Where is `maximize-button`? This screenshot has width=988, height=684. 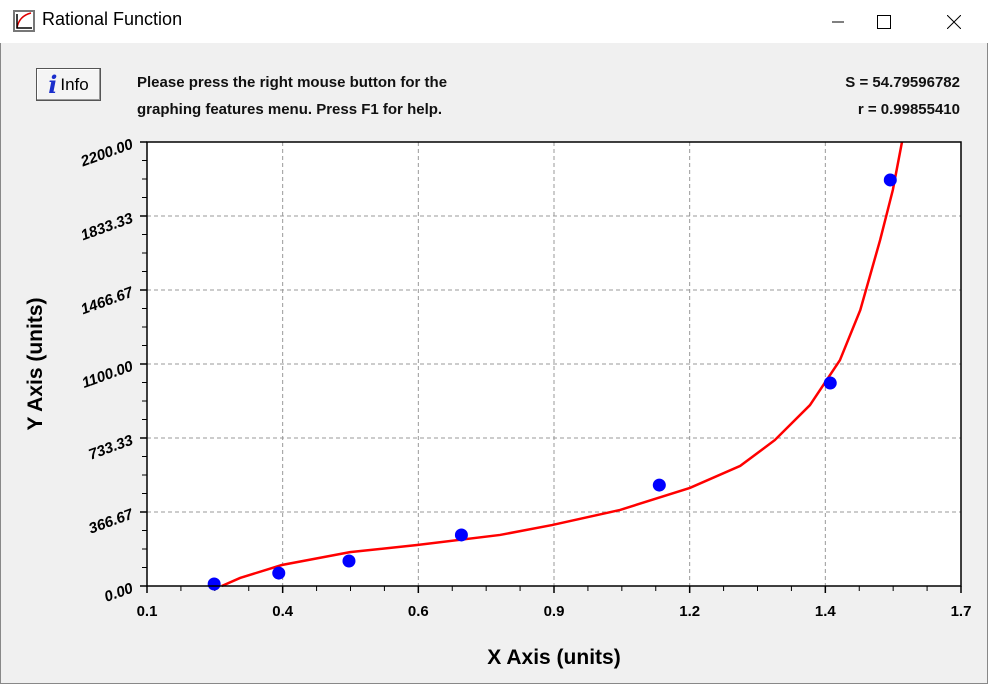 maximize-button is located at coordinates (884, 21).